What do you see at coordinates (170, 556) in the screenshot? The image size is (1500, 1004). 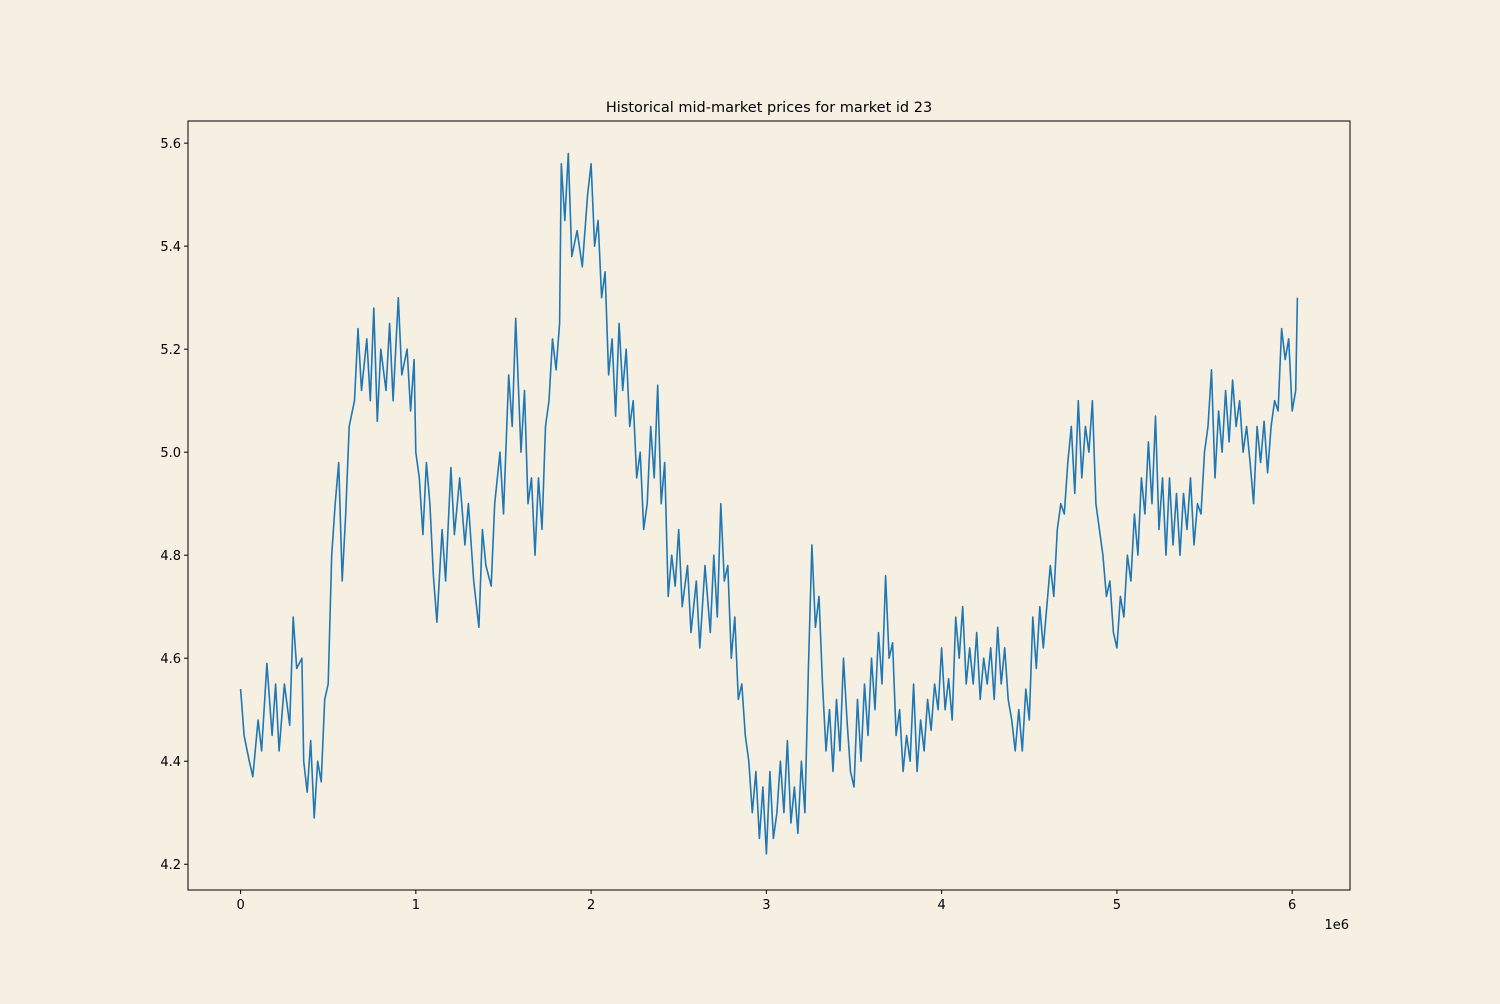 I see `y-tick-label: 4.8` at bounding box center [170, 556].